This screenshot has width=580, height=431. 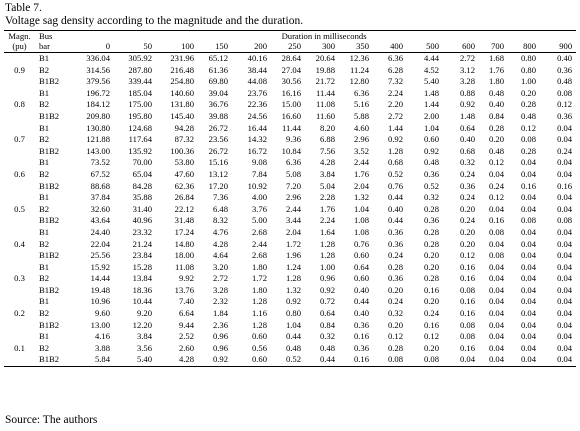 I want to click on value-cell: 0.40, so click(x=361, y=313).